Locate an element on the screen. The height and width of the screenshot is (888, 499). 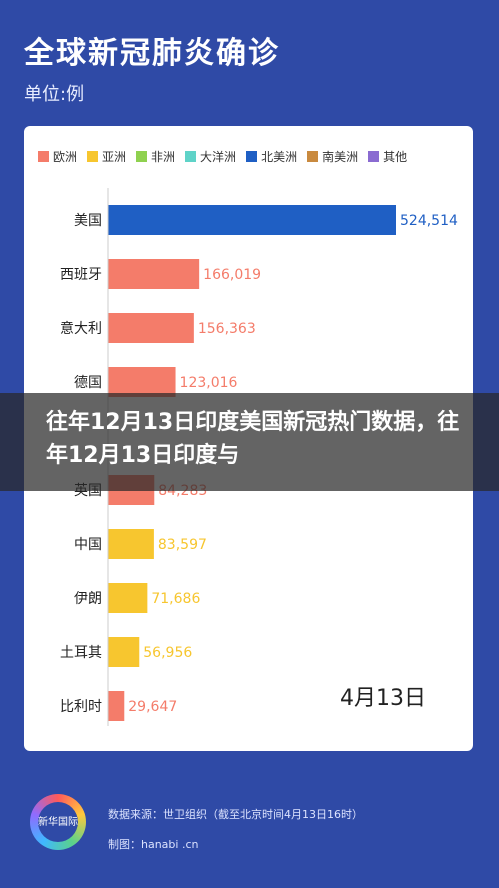
value-label: 56,956 is located at coordinates (167, 653).